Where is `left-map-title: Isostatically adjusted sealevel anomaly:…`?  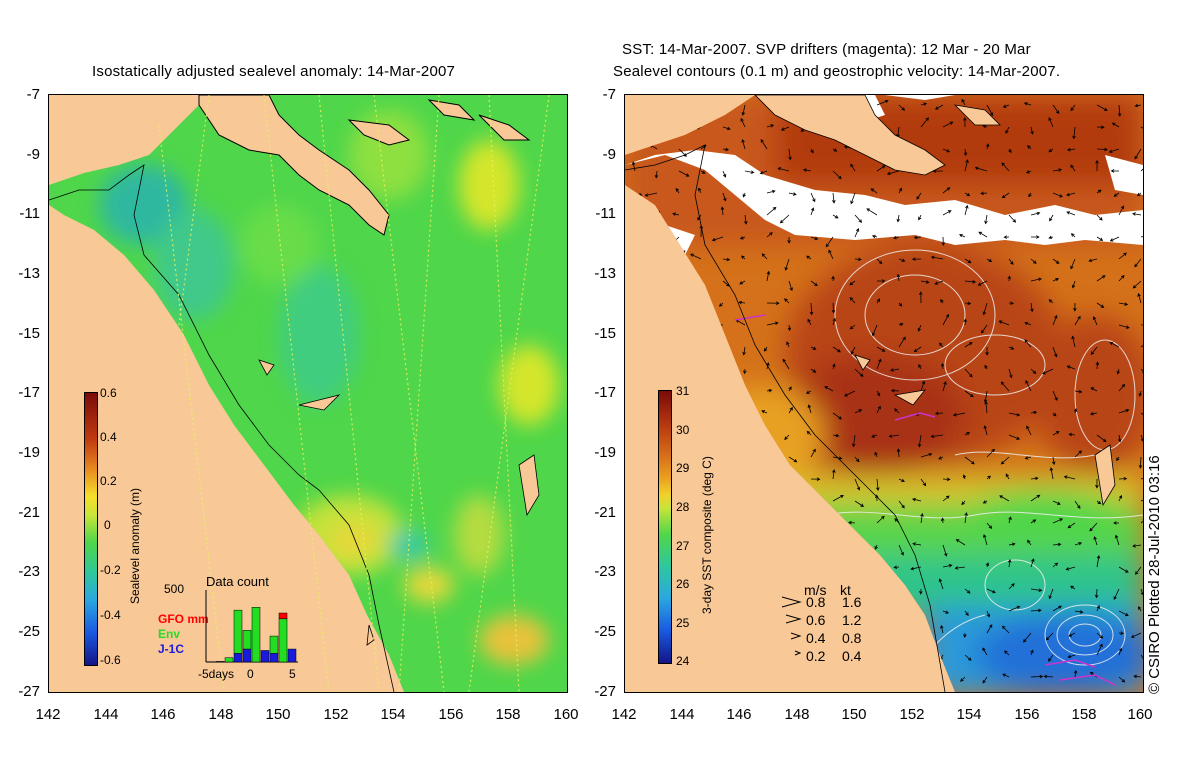 left-map-title: Isostatically adjusted sealevel anomaly:… is located at coordinates (274, 71).